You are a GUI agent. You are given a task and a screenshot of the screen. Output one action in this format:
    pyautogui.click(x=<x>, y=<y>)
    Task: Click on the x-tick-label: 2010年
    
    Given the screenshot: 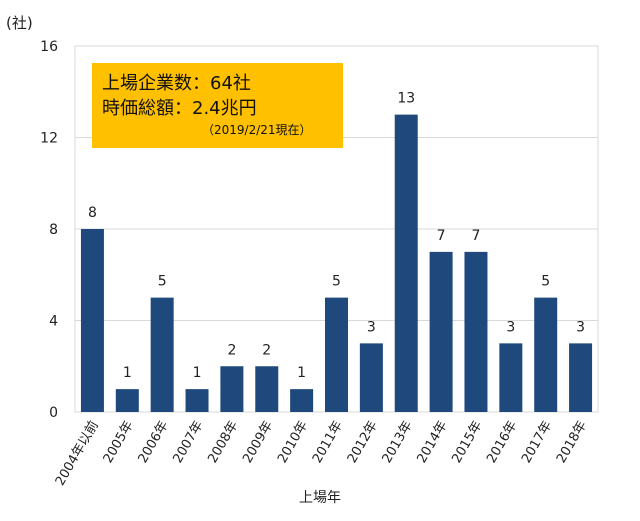 What is the action you would take?
    pyautogui.click(x=293, y=442)
    